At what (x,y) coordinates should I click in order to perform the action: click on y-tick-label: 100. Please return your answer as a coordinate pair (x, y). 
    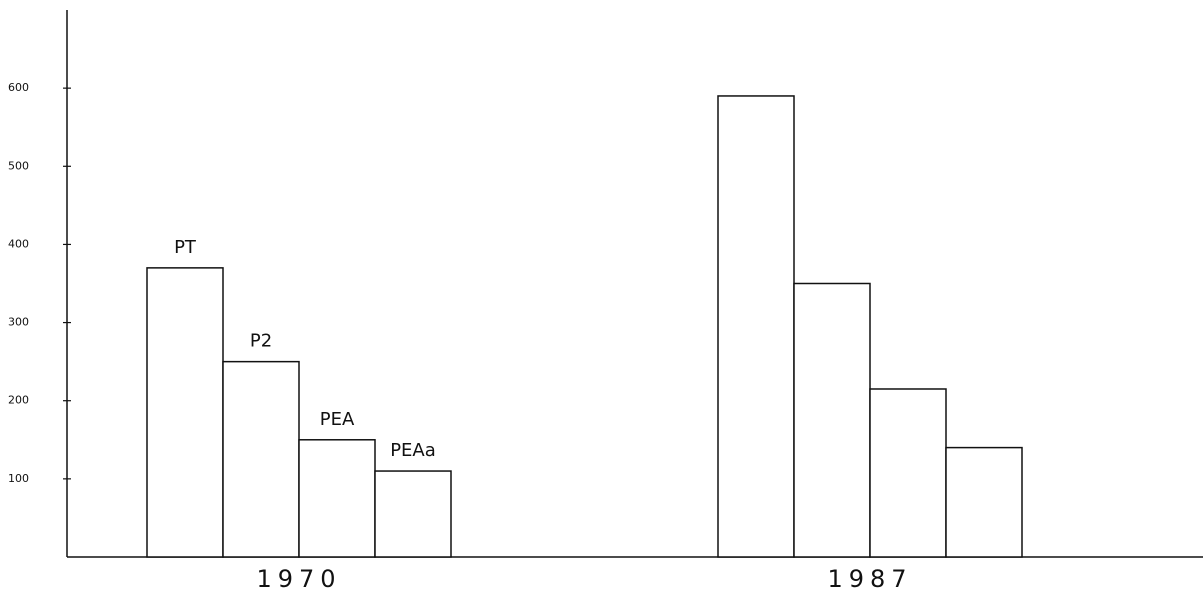
    Looking at the image, I should click on (18, 478).